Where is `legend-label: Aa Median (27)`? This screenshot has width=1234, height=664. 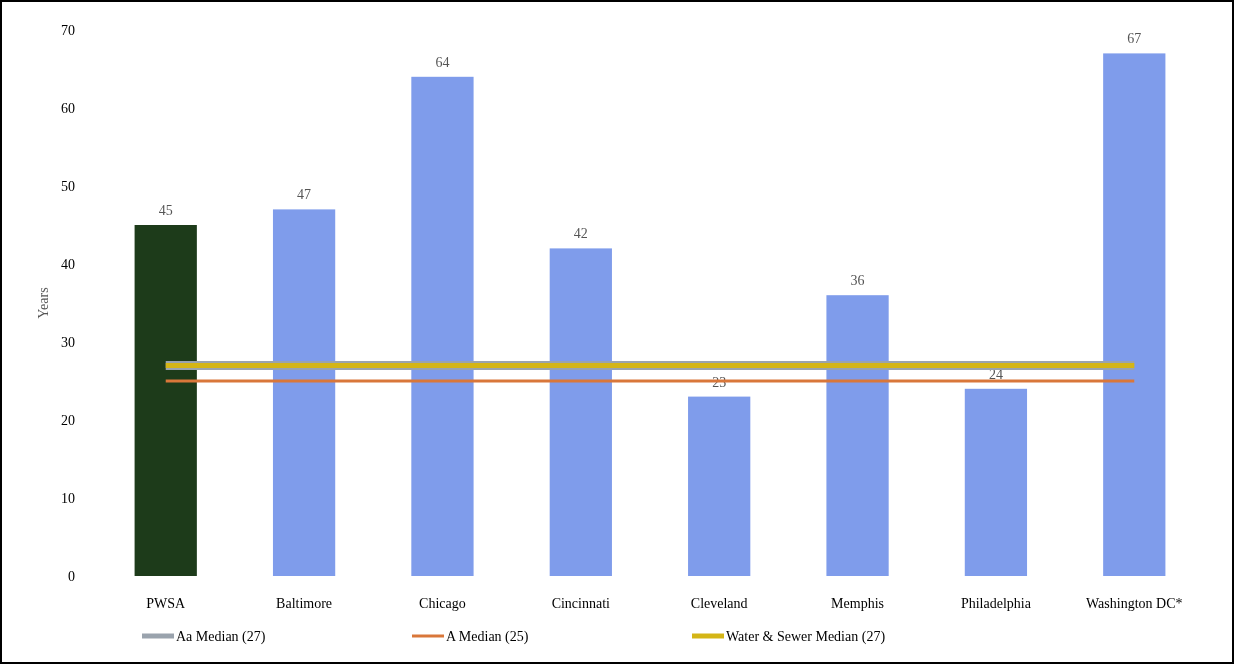 legend-label: Aa Median (27) is located at coordinates (221, 637).